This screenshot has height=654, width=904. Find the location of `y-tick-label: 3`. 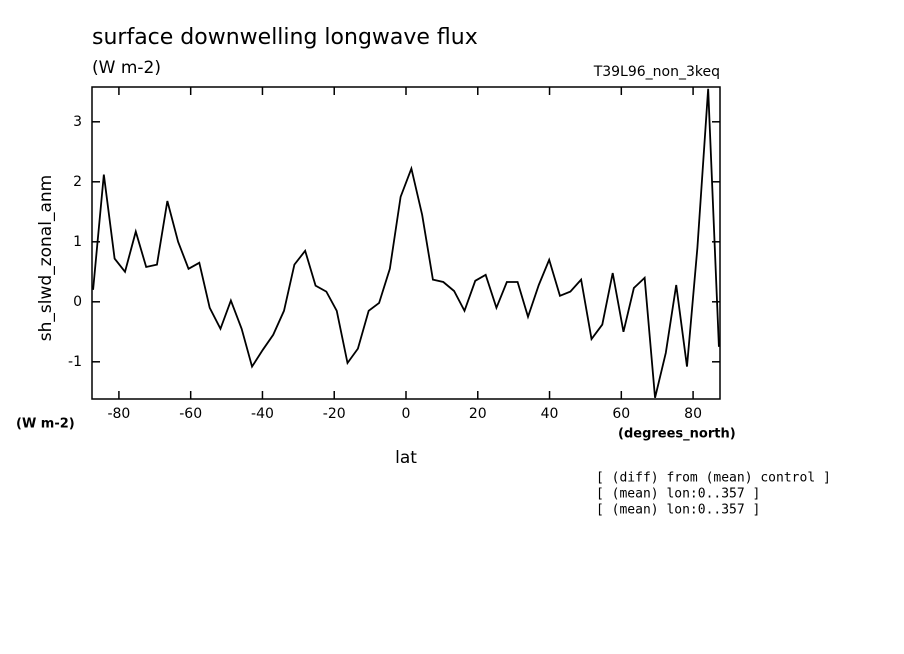

y-tick-label: 3 is located at coordinates (77, 122).